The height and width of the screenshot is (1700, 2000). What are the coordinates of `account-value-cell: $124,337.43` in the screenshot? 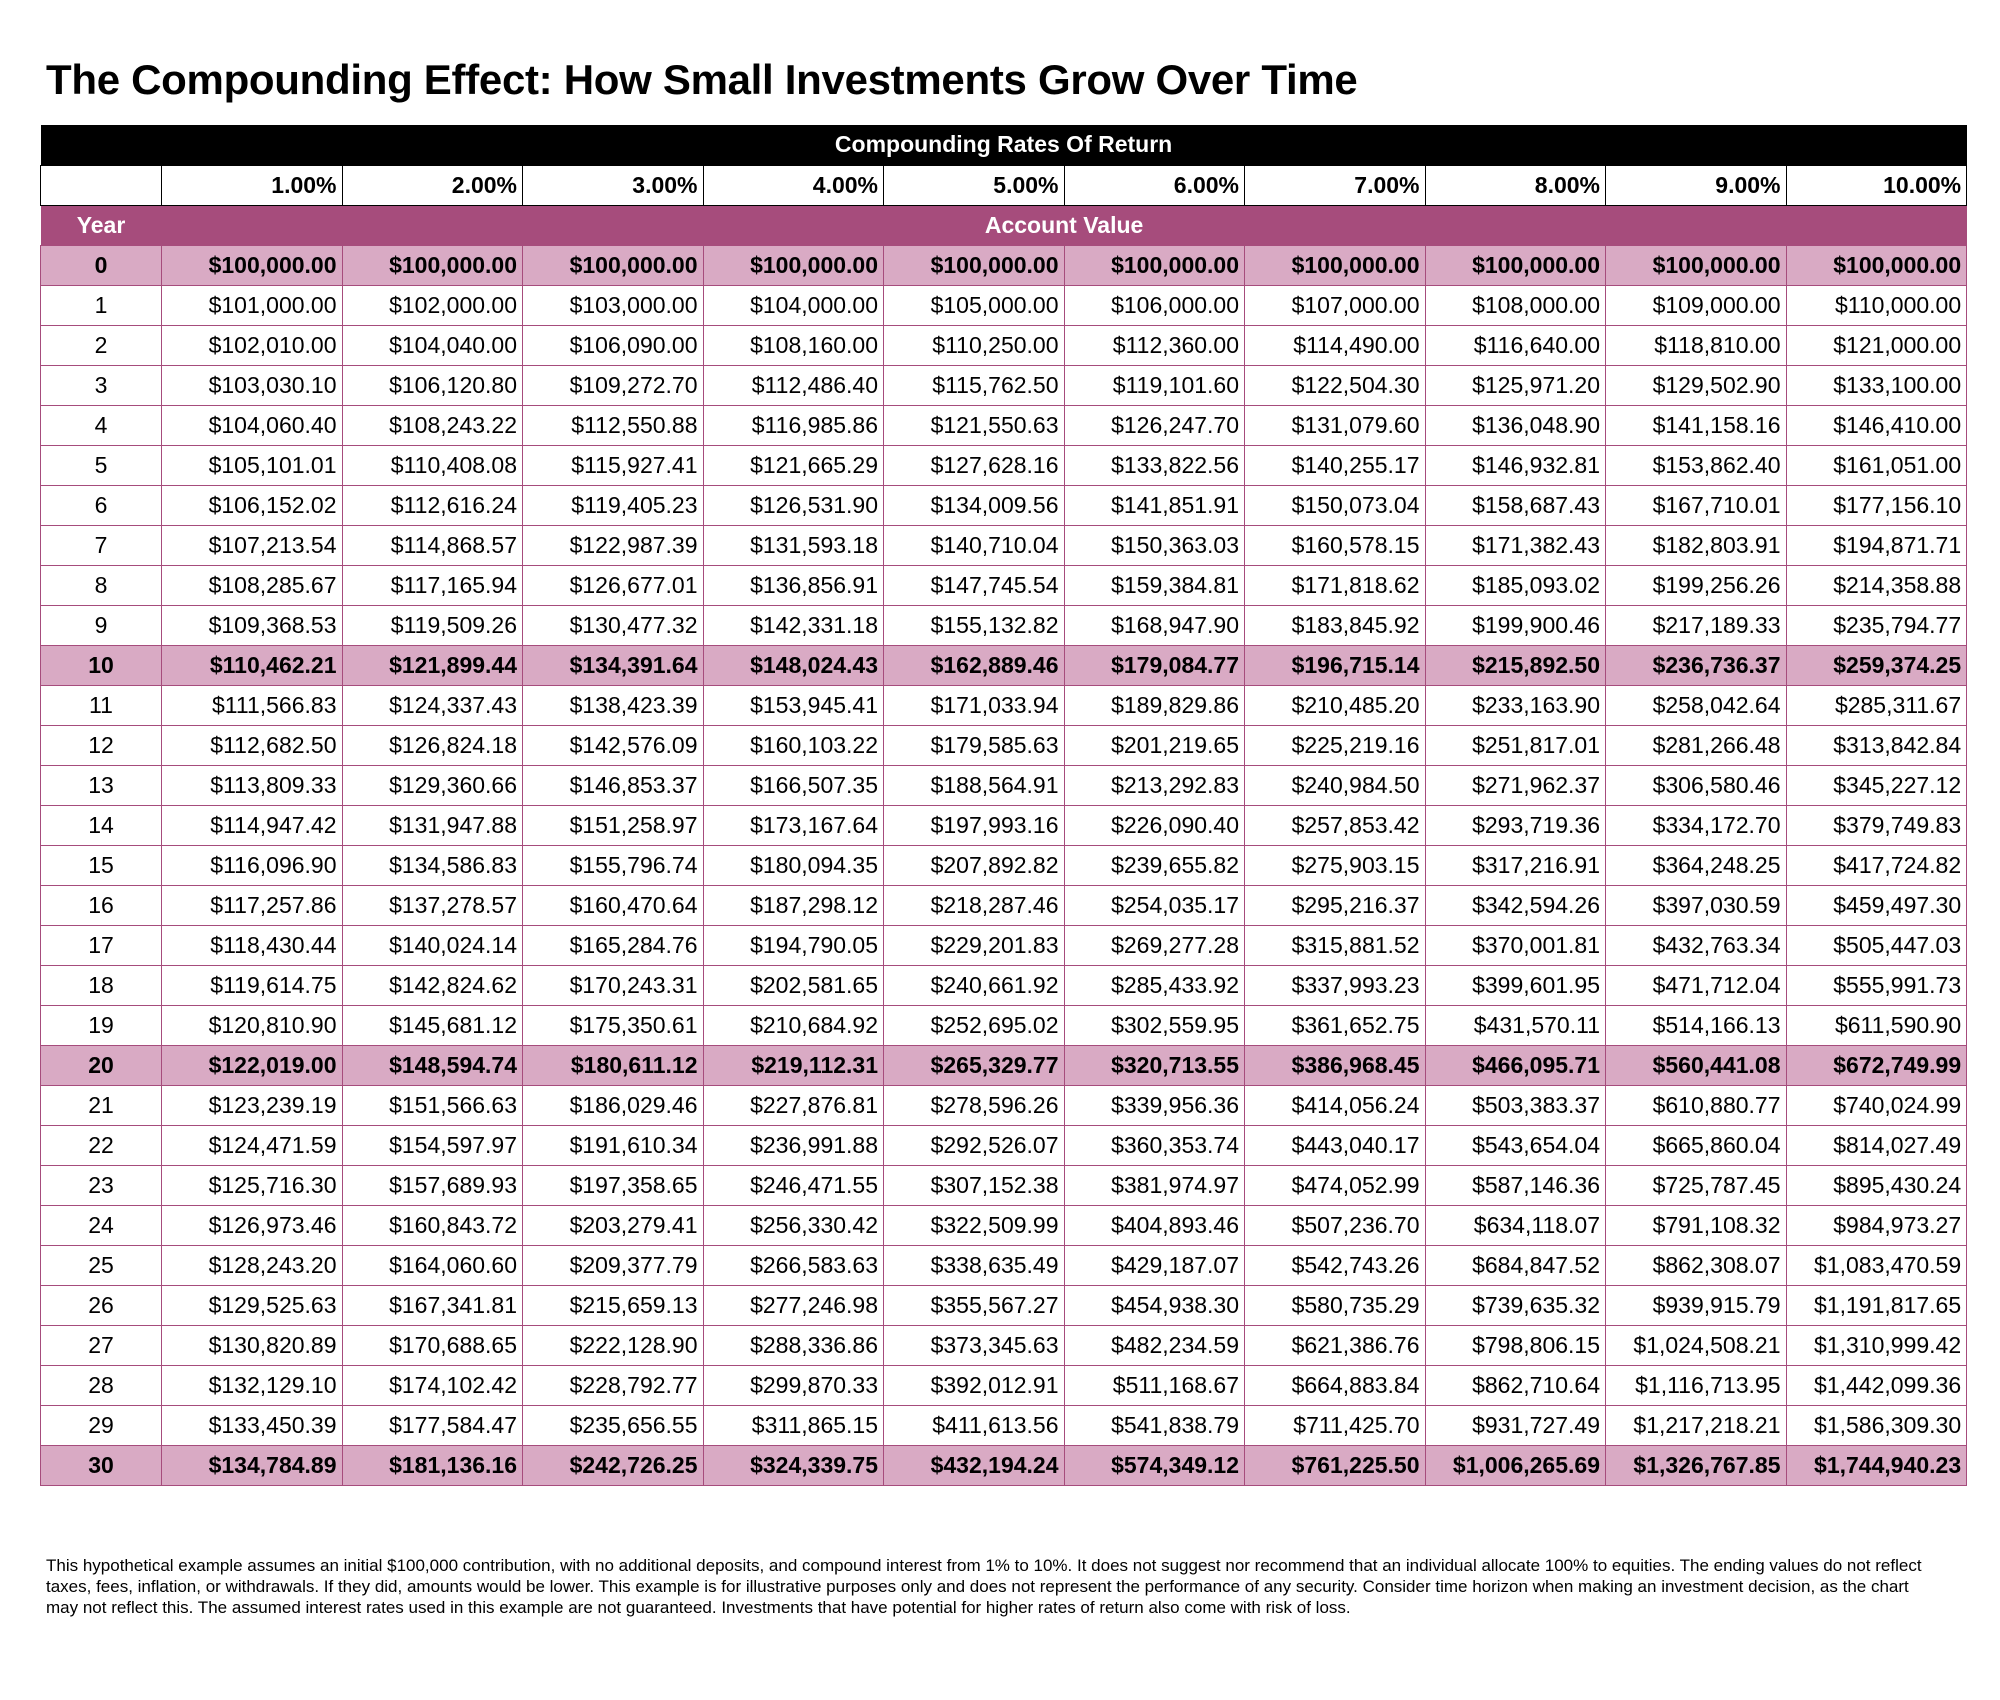 It's located at (432, 705).